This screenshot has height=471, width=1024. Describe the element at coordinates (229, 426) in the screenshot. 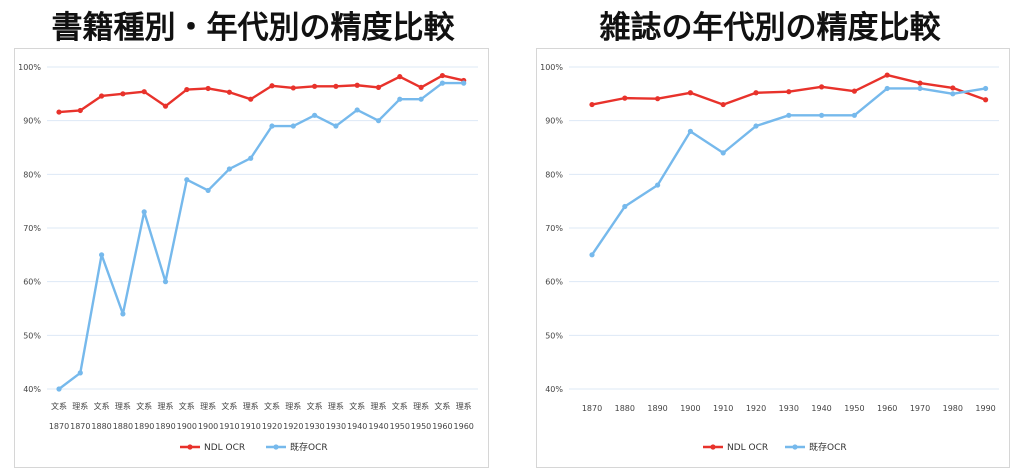

I see `x-tick-year-label: 1910` at that location.